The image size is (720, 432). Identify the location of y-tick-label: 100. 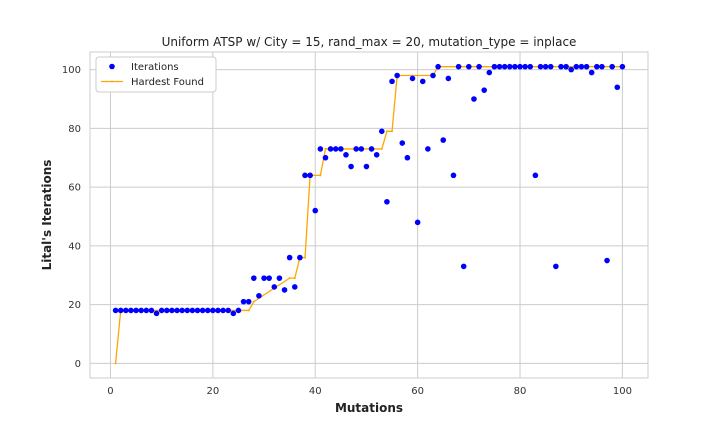
(71, 70).